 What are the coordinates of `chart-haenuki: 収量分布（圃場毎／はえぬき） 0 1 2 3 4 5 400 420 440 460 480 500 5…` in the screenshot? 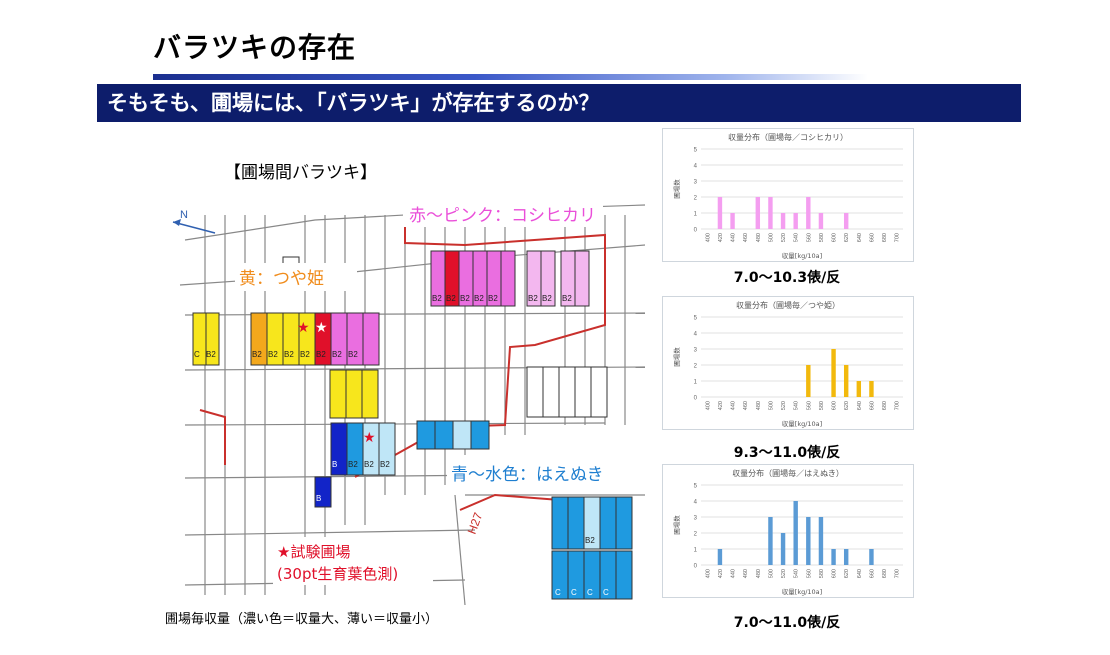 It's located at (788, 531).